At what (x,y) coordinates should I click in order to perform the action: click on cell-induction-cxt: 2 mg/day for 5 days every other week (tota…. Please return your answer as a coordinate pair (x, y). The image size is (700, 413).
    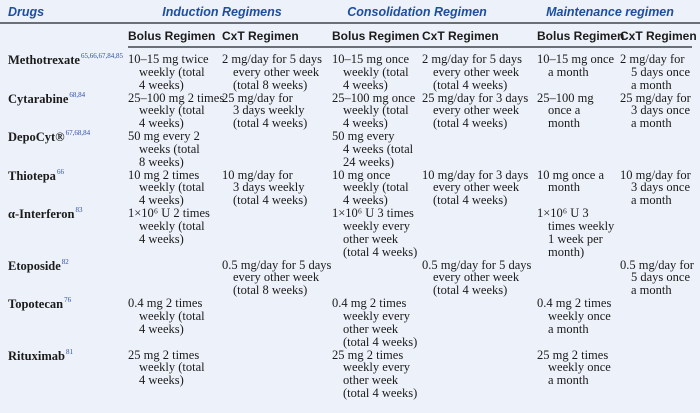
    Looking at the image, I should click on (272, 72).